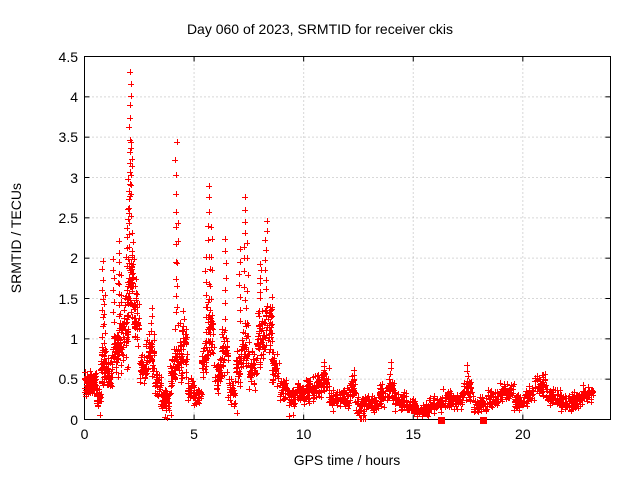 This screenshot has width=640, height=480. Describe the element at coordinates (68, 379) in the screenshot. I see `y-tick-label: 0.5` at that location.